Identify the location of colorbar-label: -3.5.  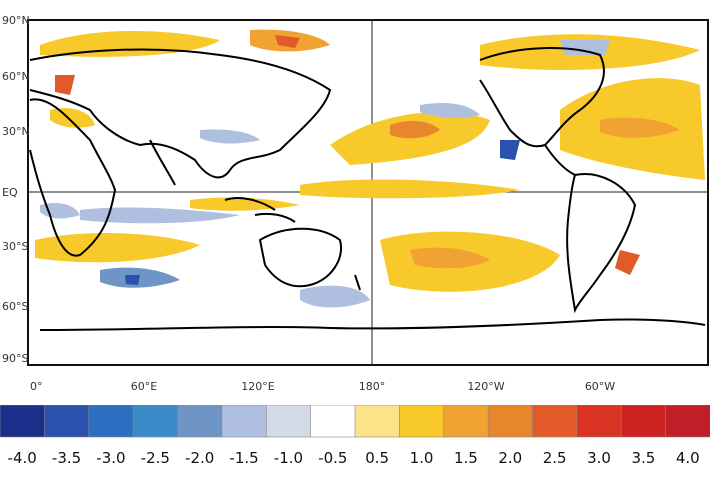
(66, 458).